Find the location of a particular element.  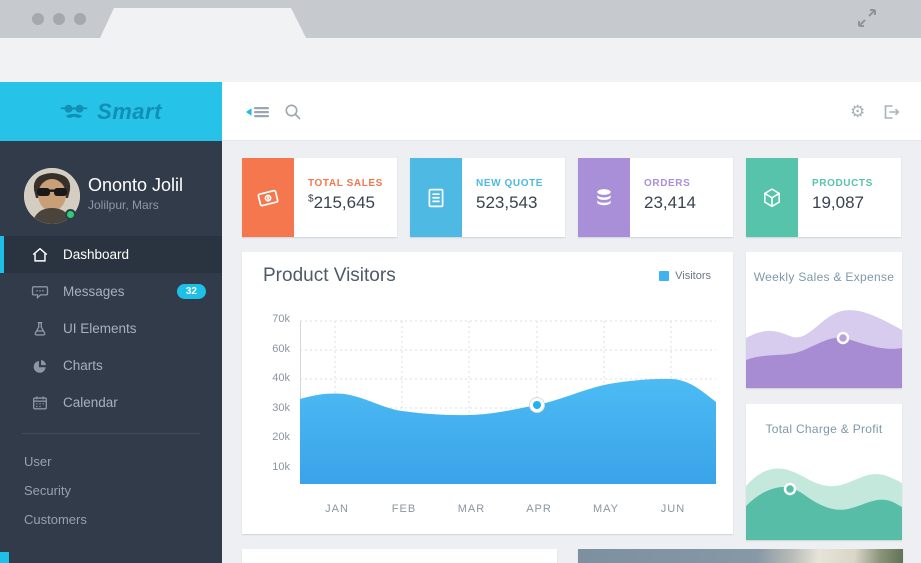

stat-value: 523,543 is located at coordinates (507, 202).